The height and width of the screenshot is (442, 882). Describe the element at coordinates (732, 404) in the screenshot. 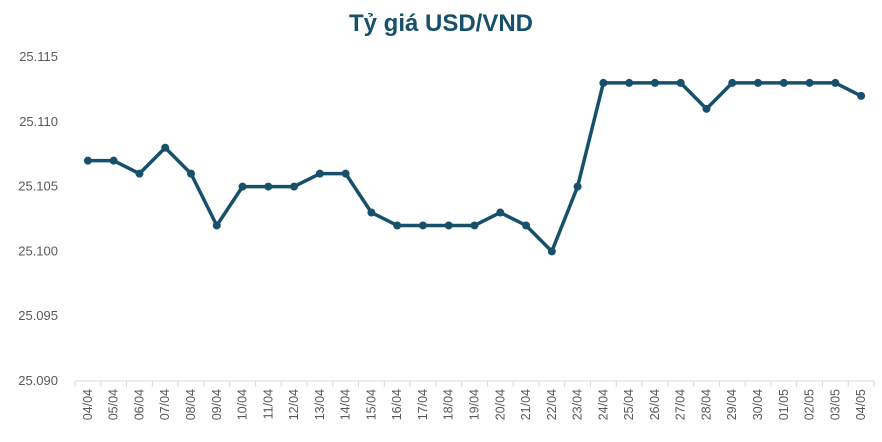

I see `x-tick-label: 29/04` at that location.